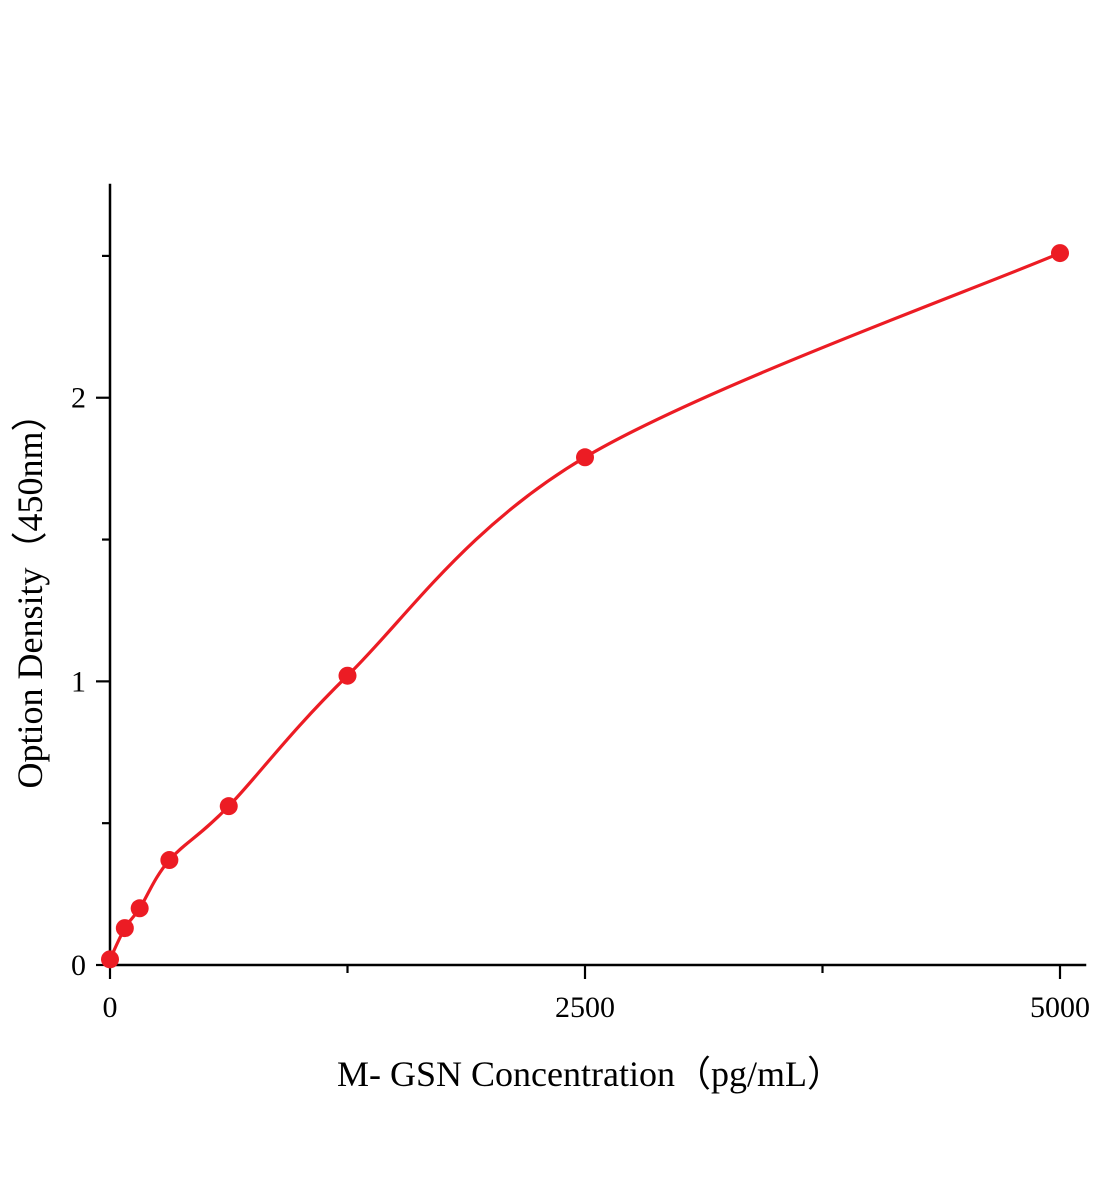 The height and width of the screenshot is (1200, 1104). What do you see at coordinates (90, 618) in the screenshot?
I see `y-axis-ticks: 0 1 2` at bounding box center [90, 618].